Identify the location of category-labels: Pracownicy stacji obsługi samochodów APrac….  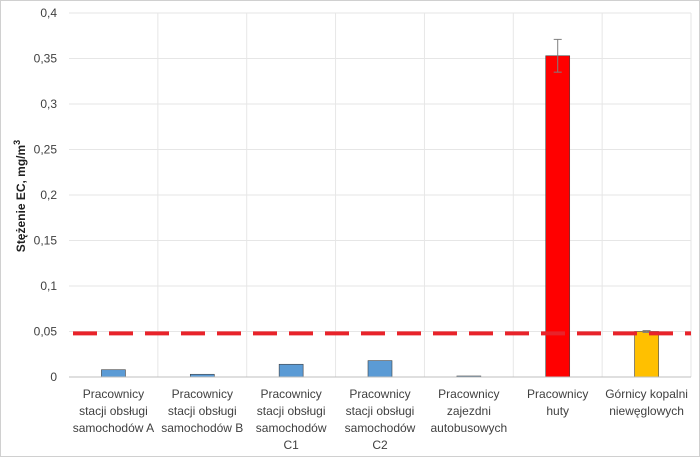
(380, 419).